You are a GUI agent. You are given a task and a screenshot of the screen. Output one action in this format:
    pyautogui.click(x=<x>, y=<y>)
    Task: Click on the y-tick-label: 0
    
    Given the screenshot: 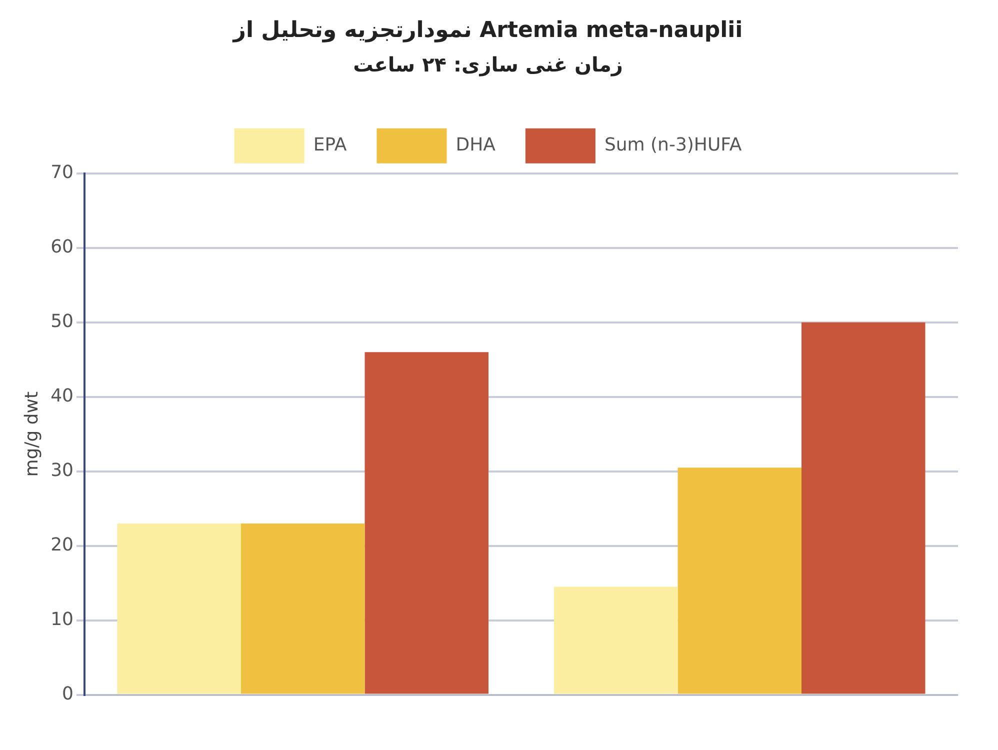 What is the action you would take?
    pyautogui.click(x=68, y=693)
    